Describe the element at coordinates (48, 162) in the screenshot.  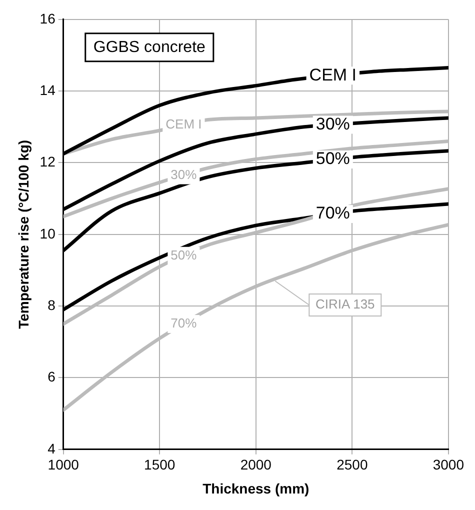
I see `y-tick-label: 12` at that location.